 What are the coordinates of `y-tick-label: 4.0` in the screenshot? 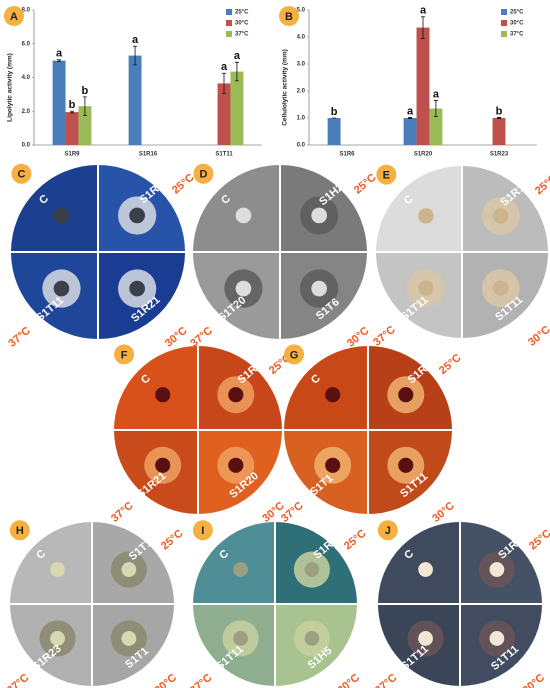 It's located at (301, 38).